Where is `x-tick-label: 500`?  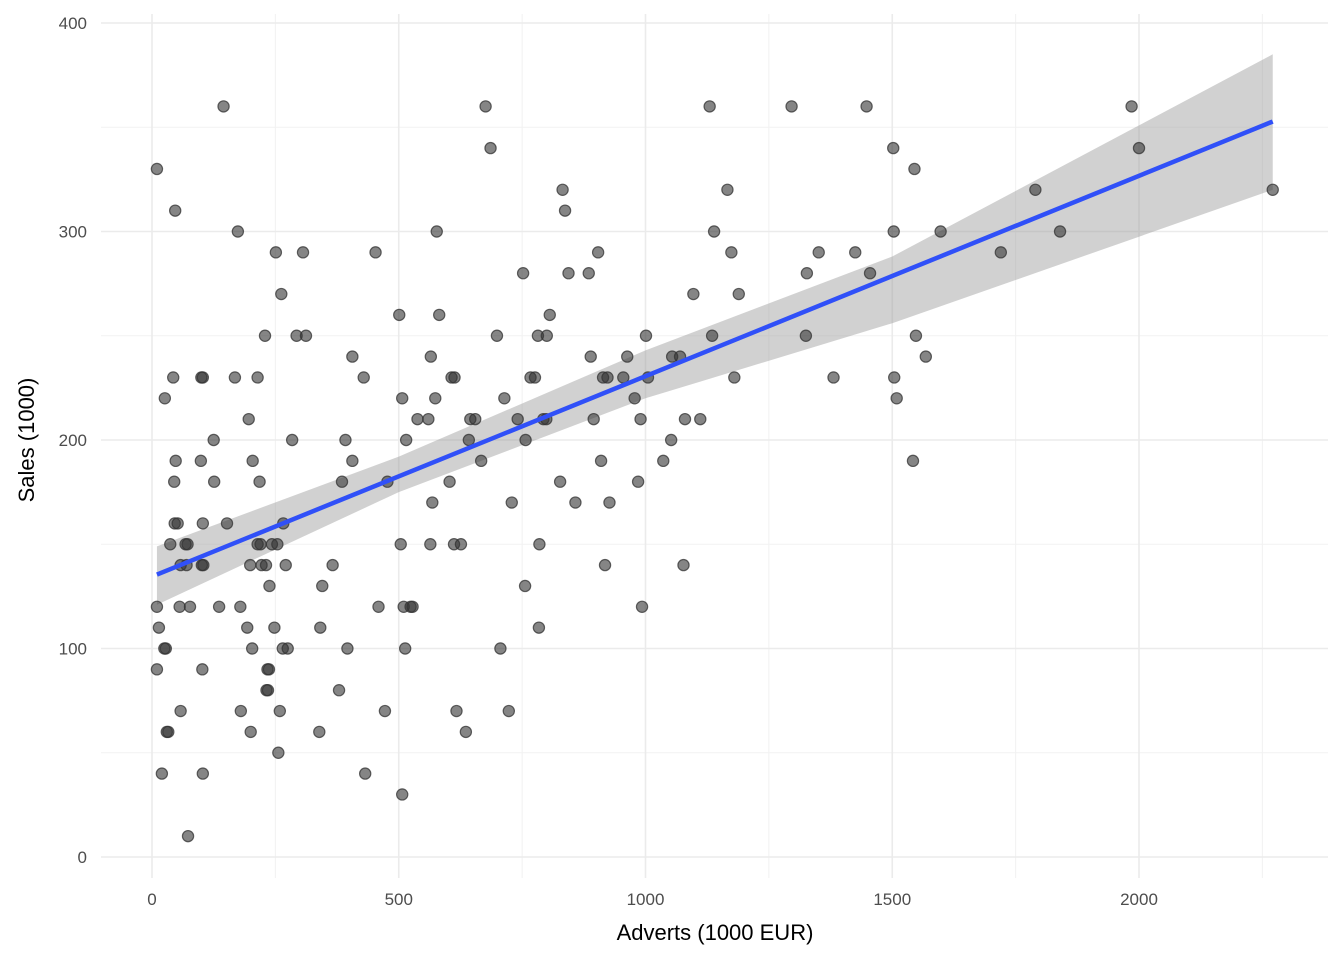
x-tick-label: 500 is located at coordinates (399, 899).